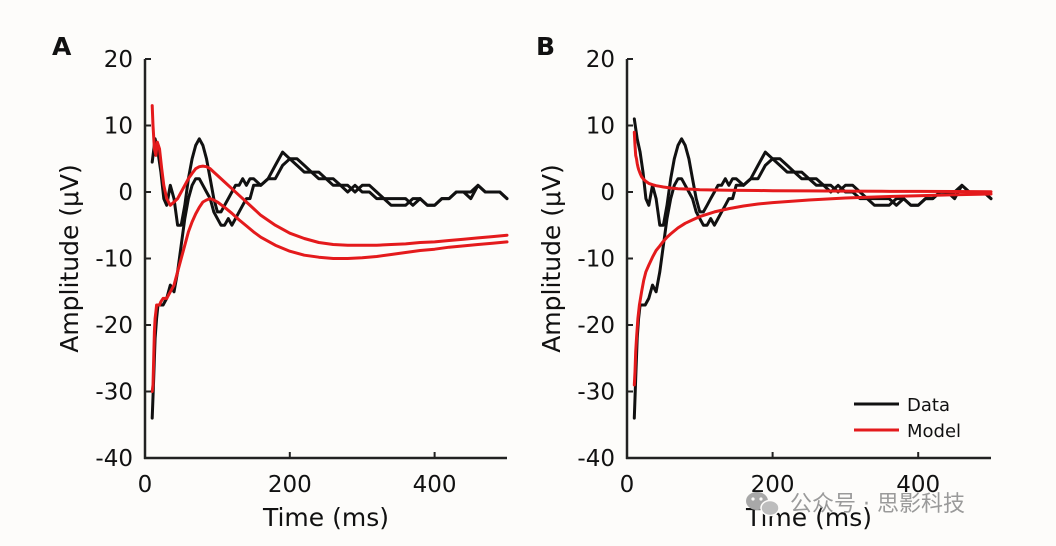  What do you see at coordinates (290, 485) in the screenshot?
I see `x-tick-label: 200` at bounding box center [290, 485].